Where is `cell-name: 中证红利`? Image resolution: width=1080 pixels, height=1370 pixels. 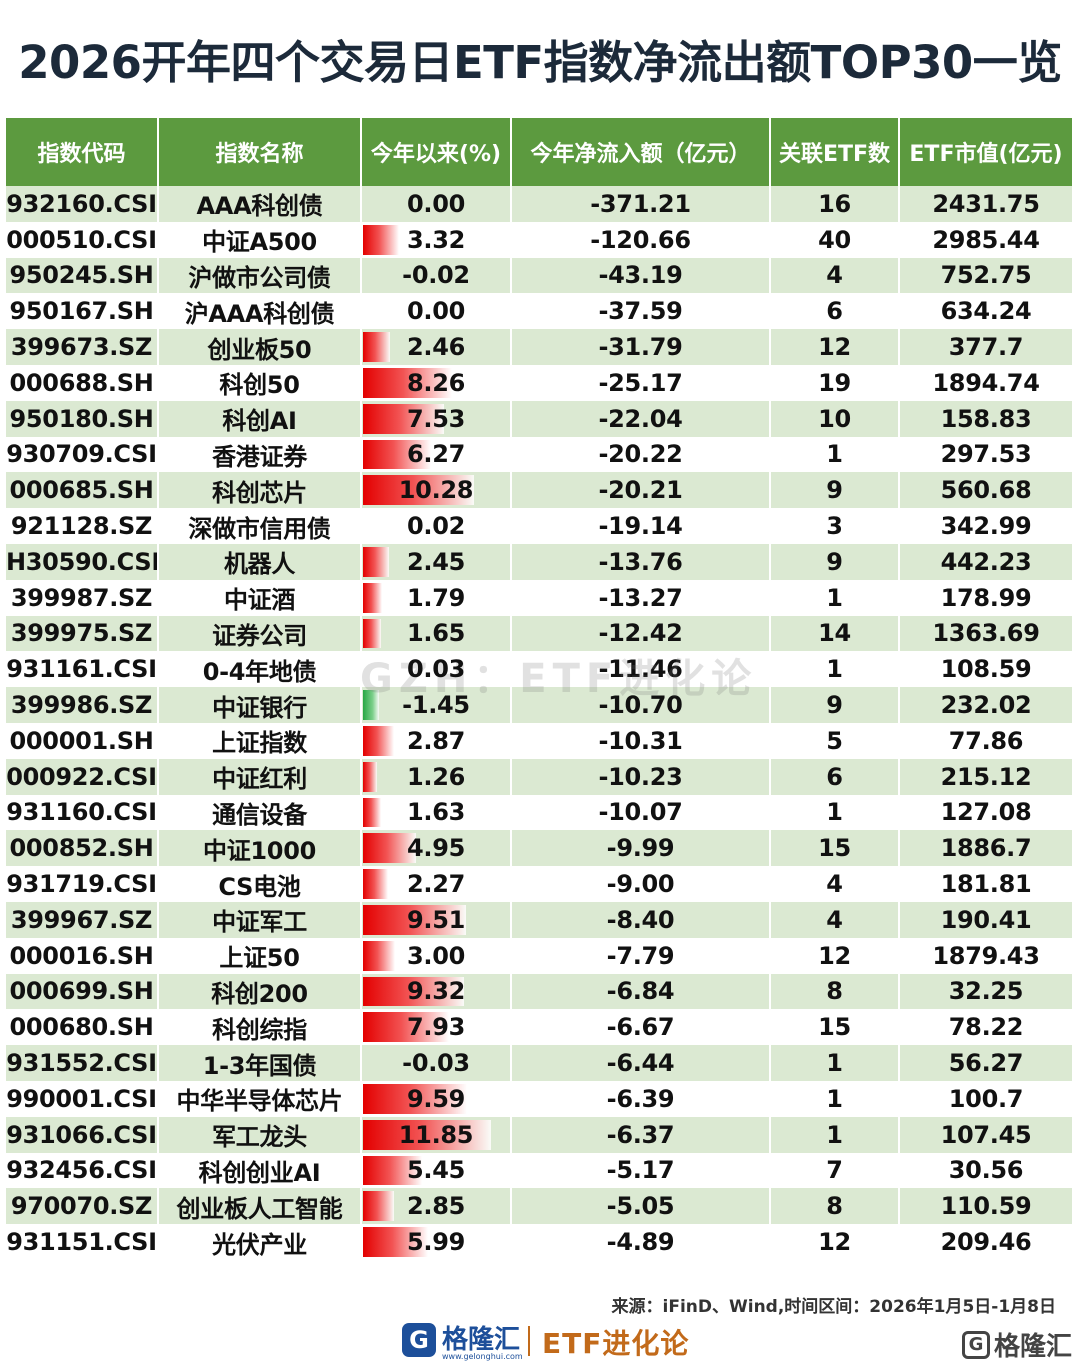
cell-name: 中证红利 is located at coordinates (260, 776).